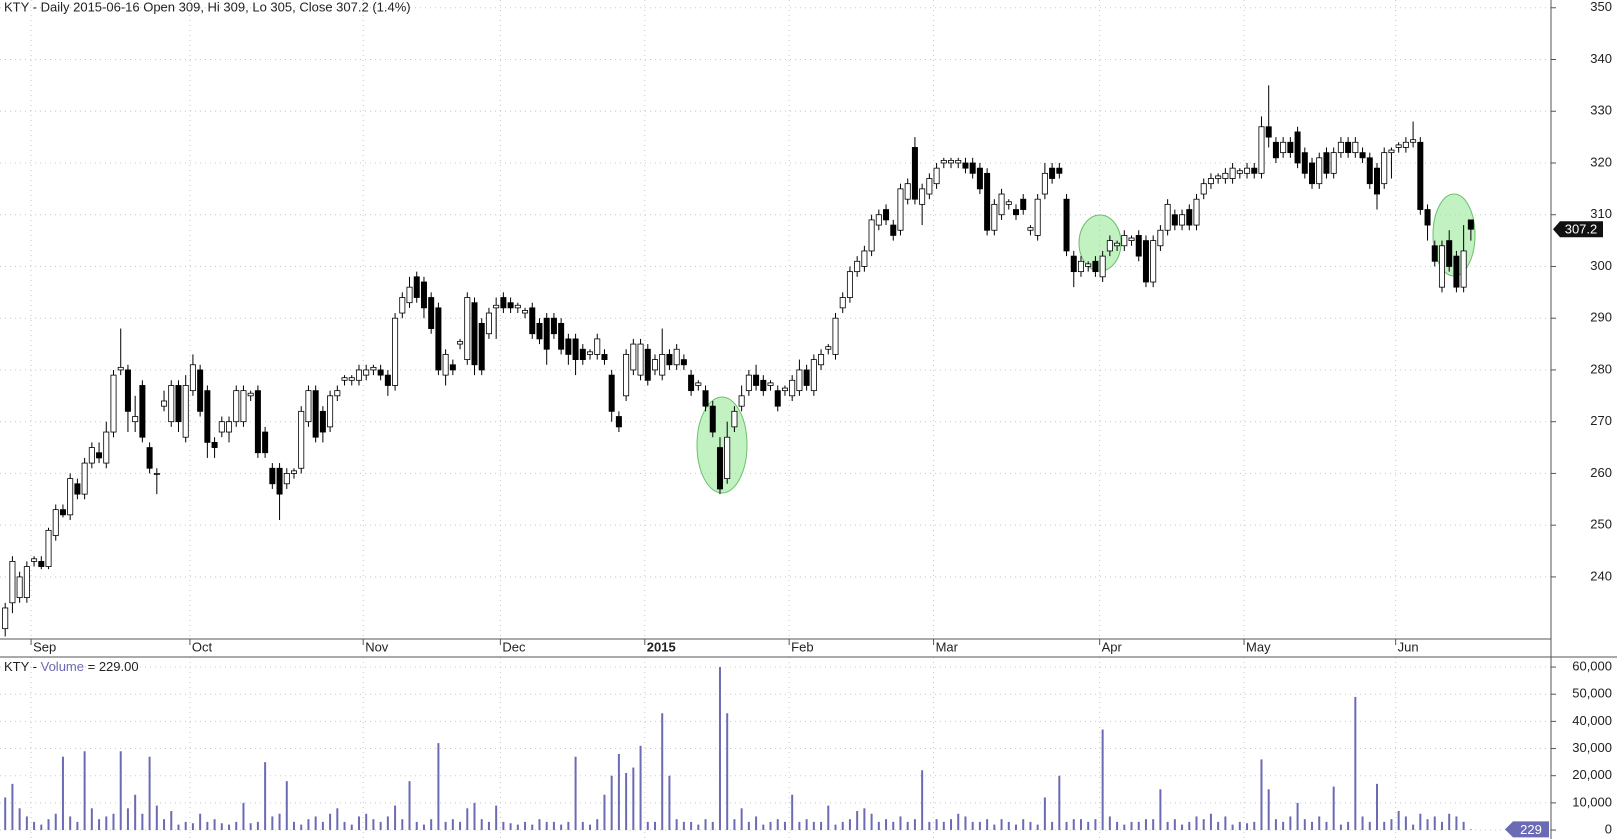 The image size is (1617, 839). Describe the element at coordinates (1601, 472) in the screenshot. I see `y-tick-label: 260` at that location.